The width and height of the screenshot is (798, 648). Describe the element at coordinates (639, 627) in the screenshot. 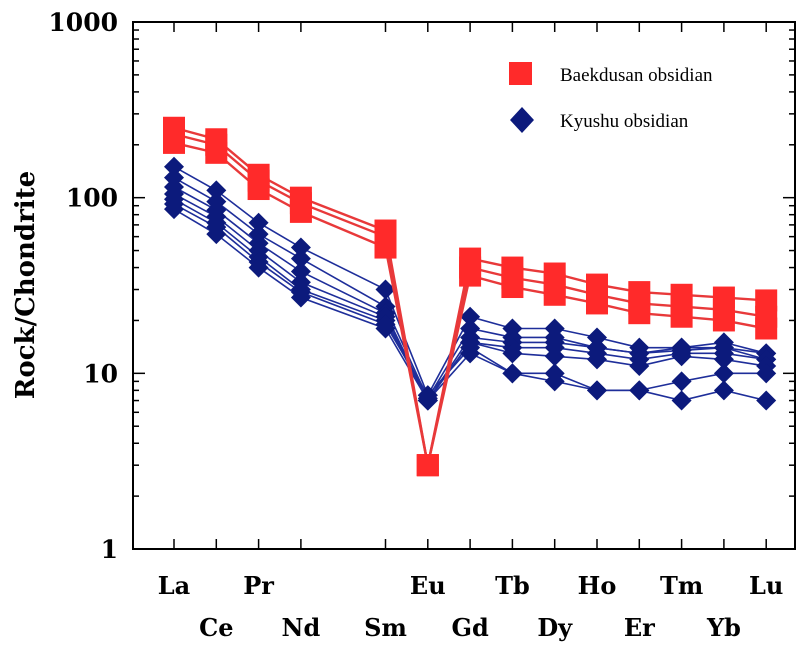

I see `x-tick-label: Er` at that location.